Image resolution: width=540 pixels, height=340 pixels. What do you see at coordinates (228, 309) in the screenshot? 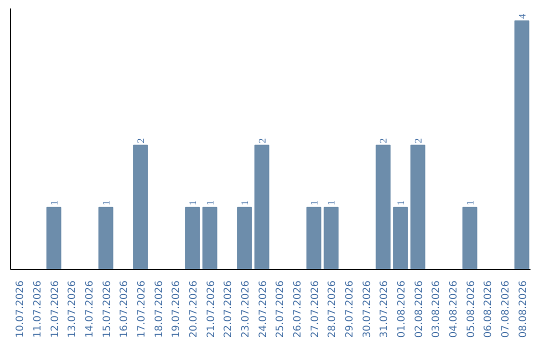
I see `x-tick-label: 22.07.2026` at bounding box center [228, 309].